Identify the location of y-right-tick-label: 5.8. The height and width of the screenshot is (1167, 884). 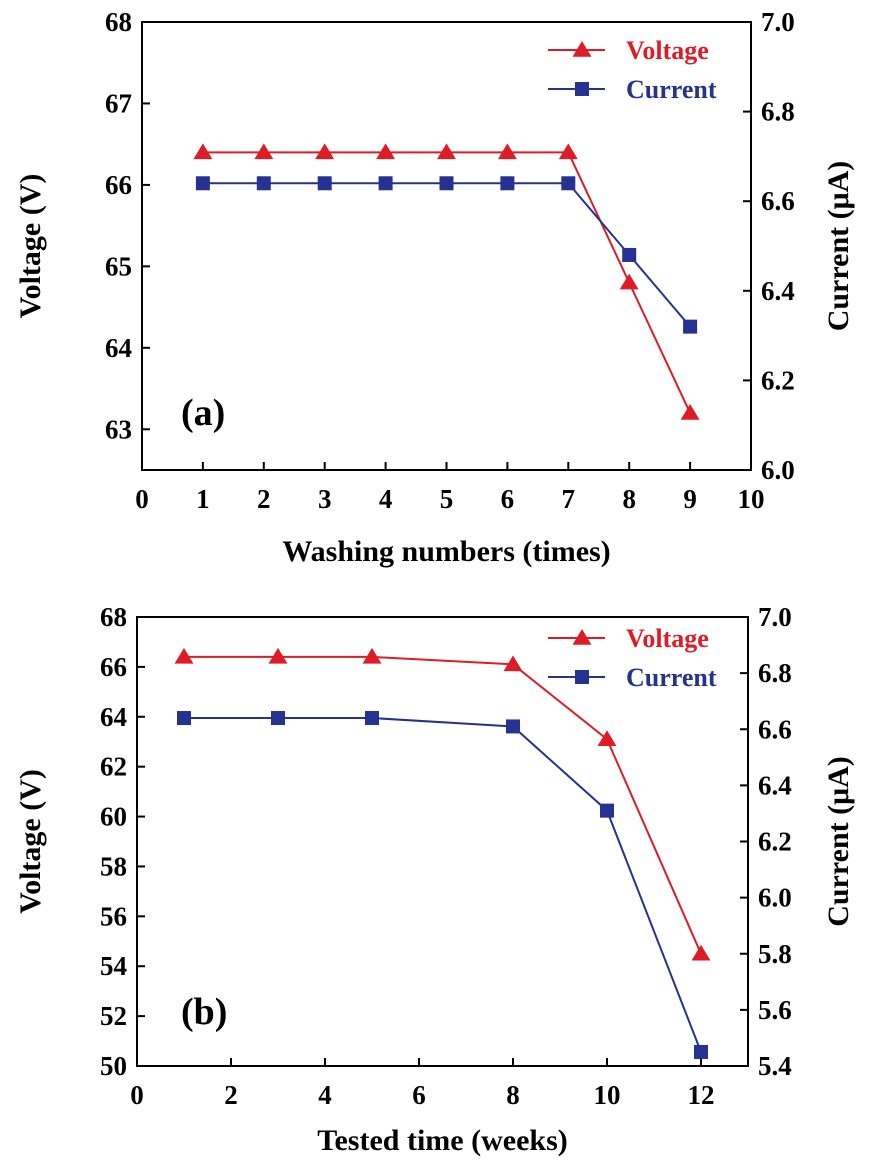
(775, 954).